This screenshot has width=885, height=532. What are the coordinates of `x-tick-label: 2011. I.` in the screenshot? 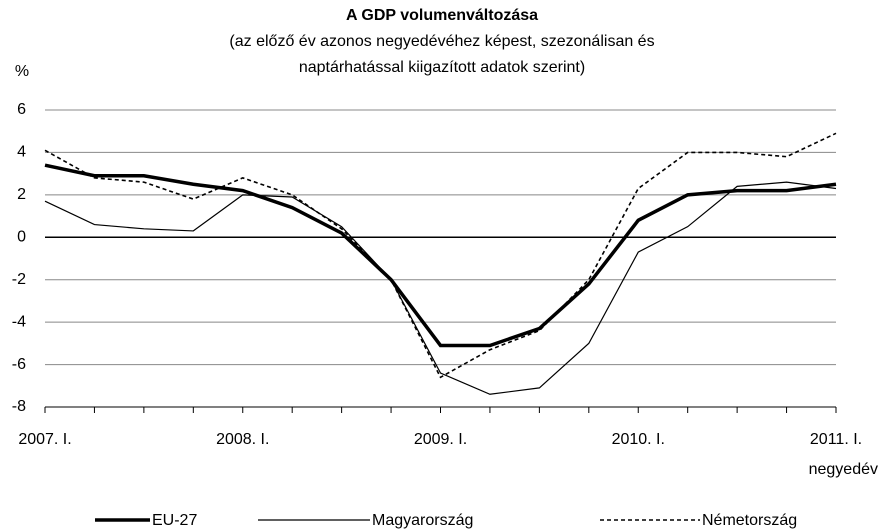 It's located at (836, 439).